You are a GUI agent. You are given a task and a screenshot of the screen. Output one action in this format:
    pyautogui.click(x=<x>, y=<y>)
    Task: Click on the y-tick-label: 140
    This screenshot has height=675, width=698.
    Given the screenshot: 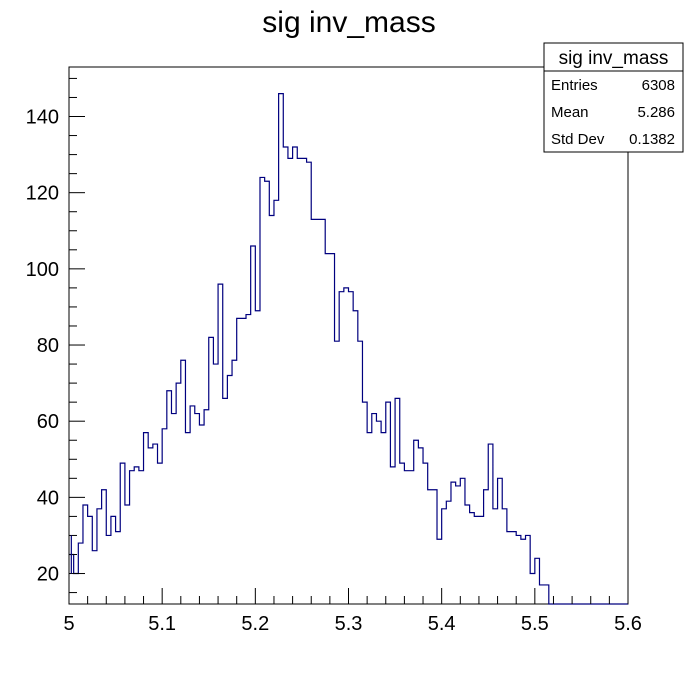 What is the action you would take?
    pyautogui.click(x=42, y=118)
    